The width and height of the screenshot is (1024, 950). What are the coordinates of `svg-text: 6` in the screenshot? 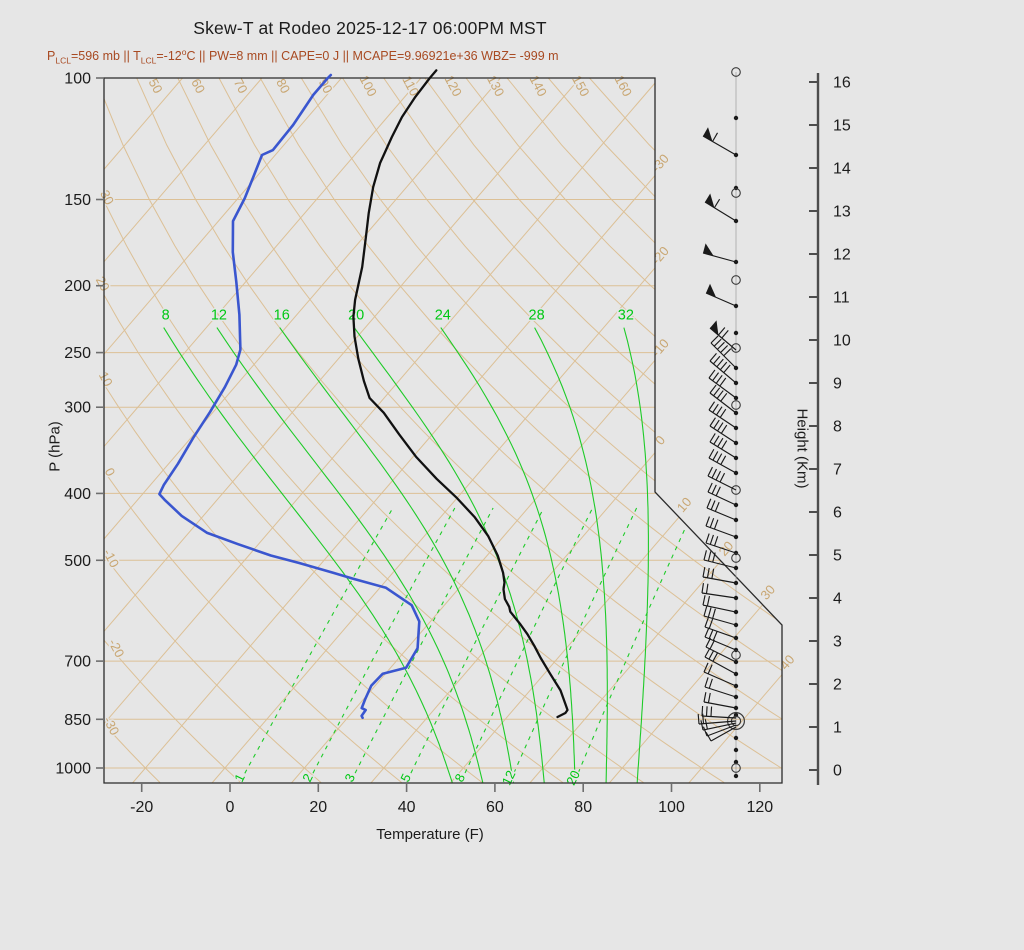 It's located at (837, 513).